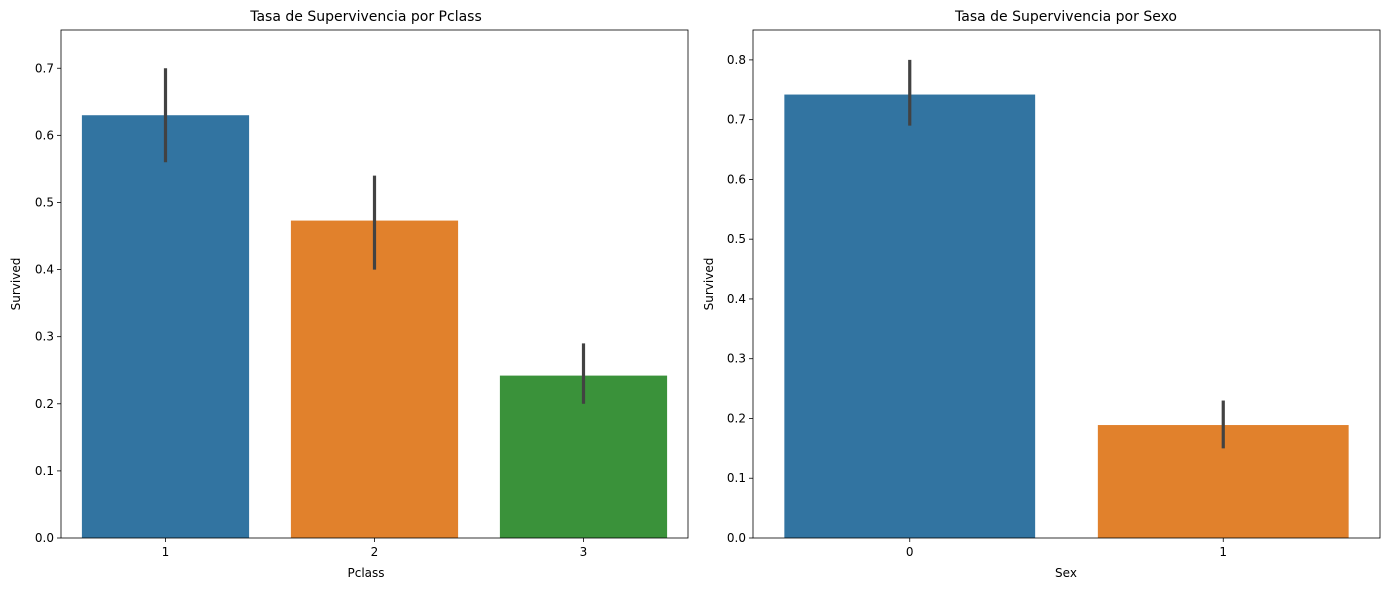 The height and width of the screenshot is (590, 1390). I want to click on chart-title: Tasa de Supervivencia por Pclass, so click(365, 17).